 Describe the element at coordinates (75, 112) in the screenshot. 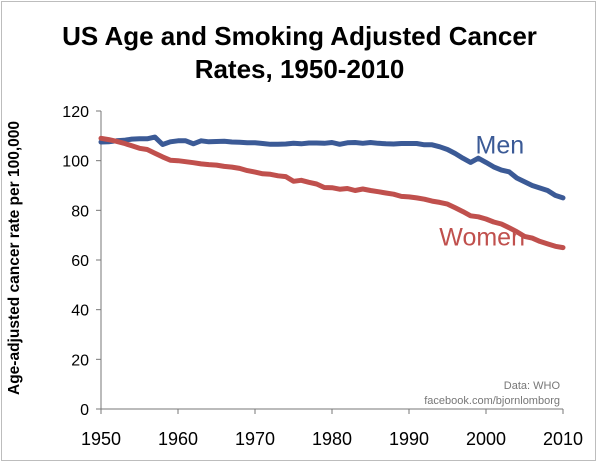

I see `y-tick-label: 120` at that location.